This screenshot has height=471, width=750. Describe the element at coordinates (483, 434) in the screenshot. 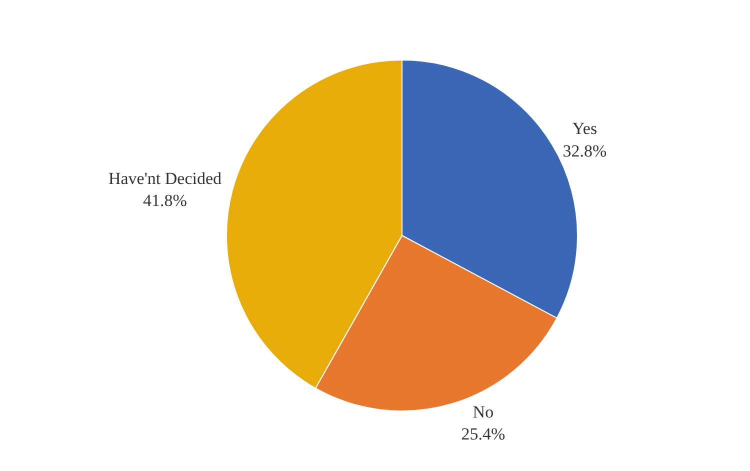

I see `data-label: 25.4%` at that location.